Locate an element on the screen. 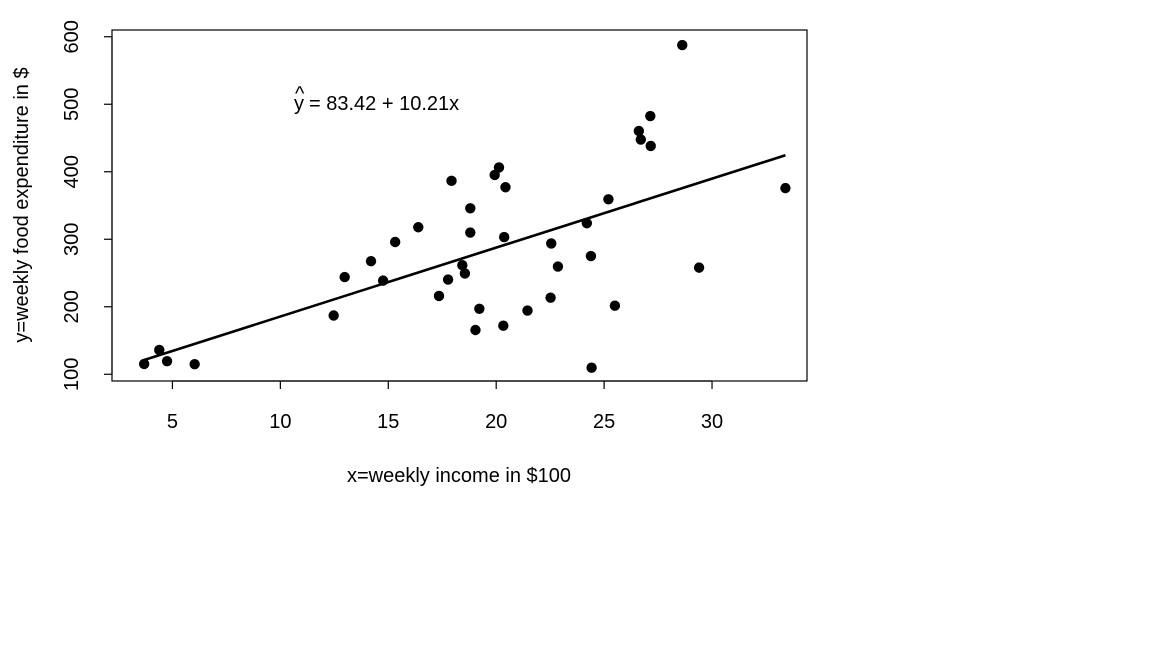 The width and height of the screenshot is (1152, 648). y-axis-title: y=weekly food expenditure in $ is located at coordinates (22, 204).